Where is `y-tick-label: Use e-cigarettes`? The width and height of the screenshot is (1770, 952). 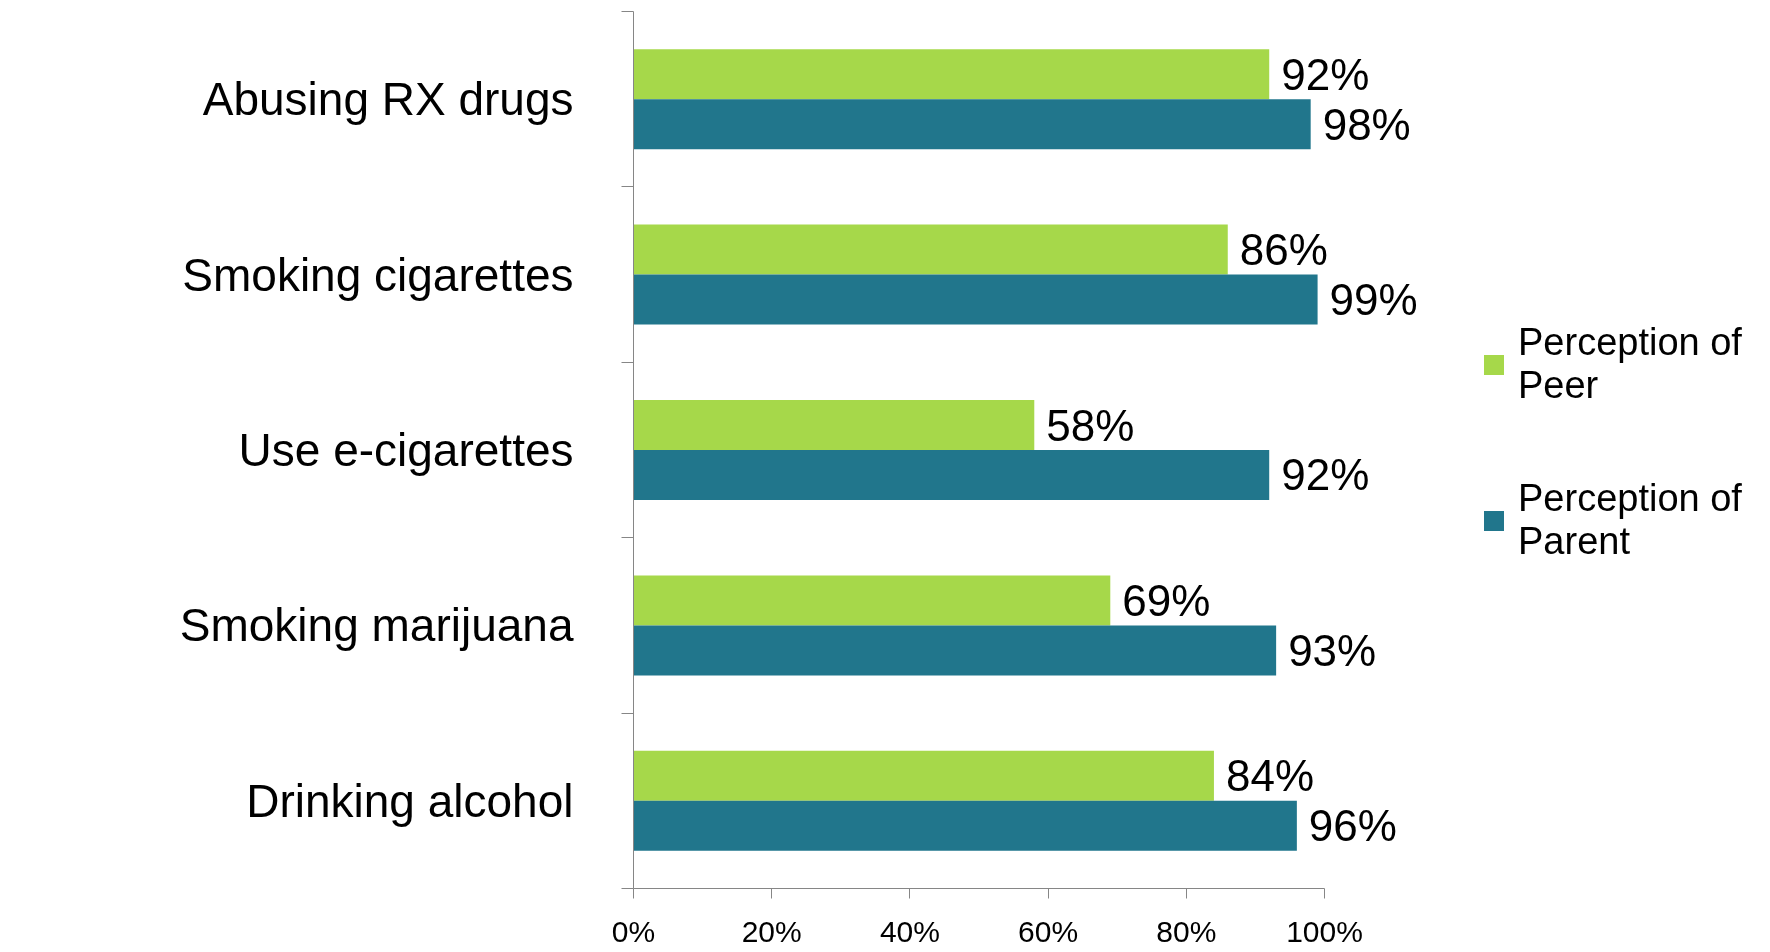 y-tick-label: Use e-cigarettes is located at coordinates (406, 450).